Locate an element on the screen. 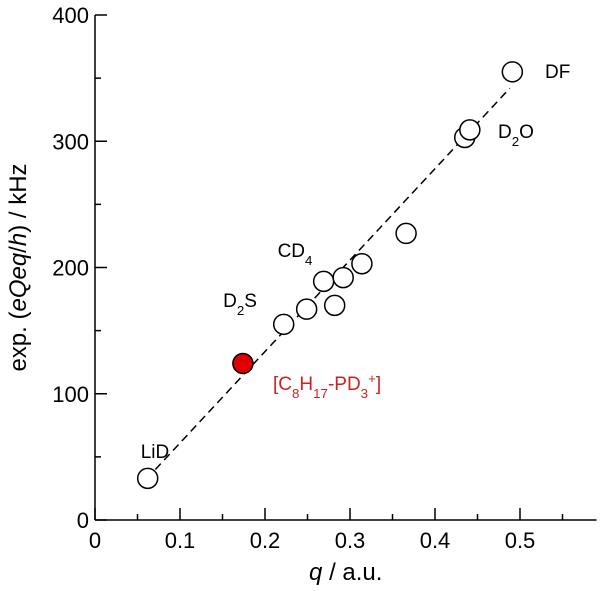 Image resolution: width=604 pixels, height=591 pixels. x-tick-label: 0.1 is located at coordinates (180, 540).